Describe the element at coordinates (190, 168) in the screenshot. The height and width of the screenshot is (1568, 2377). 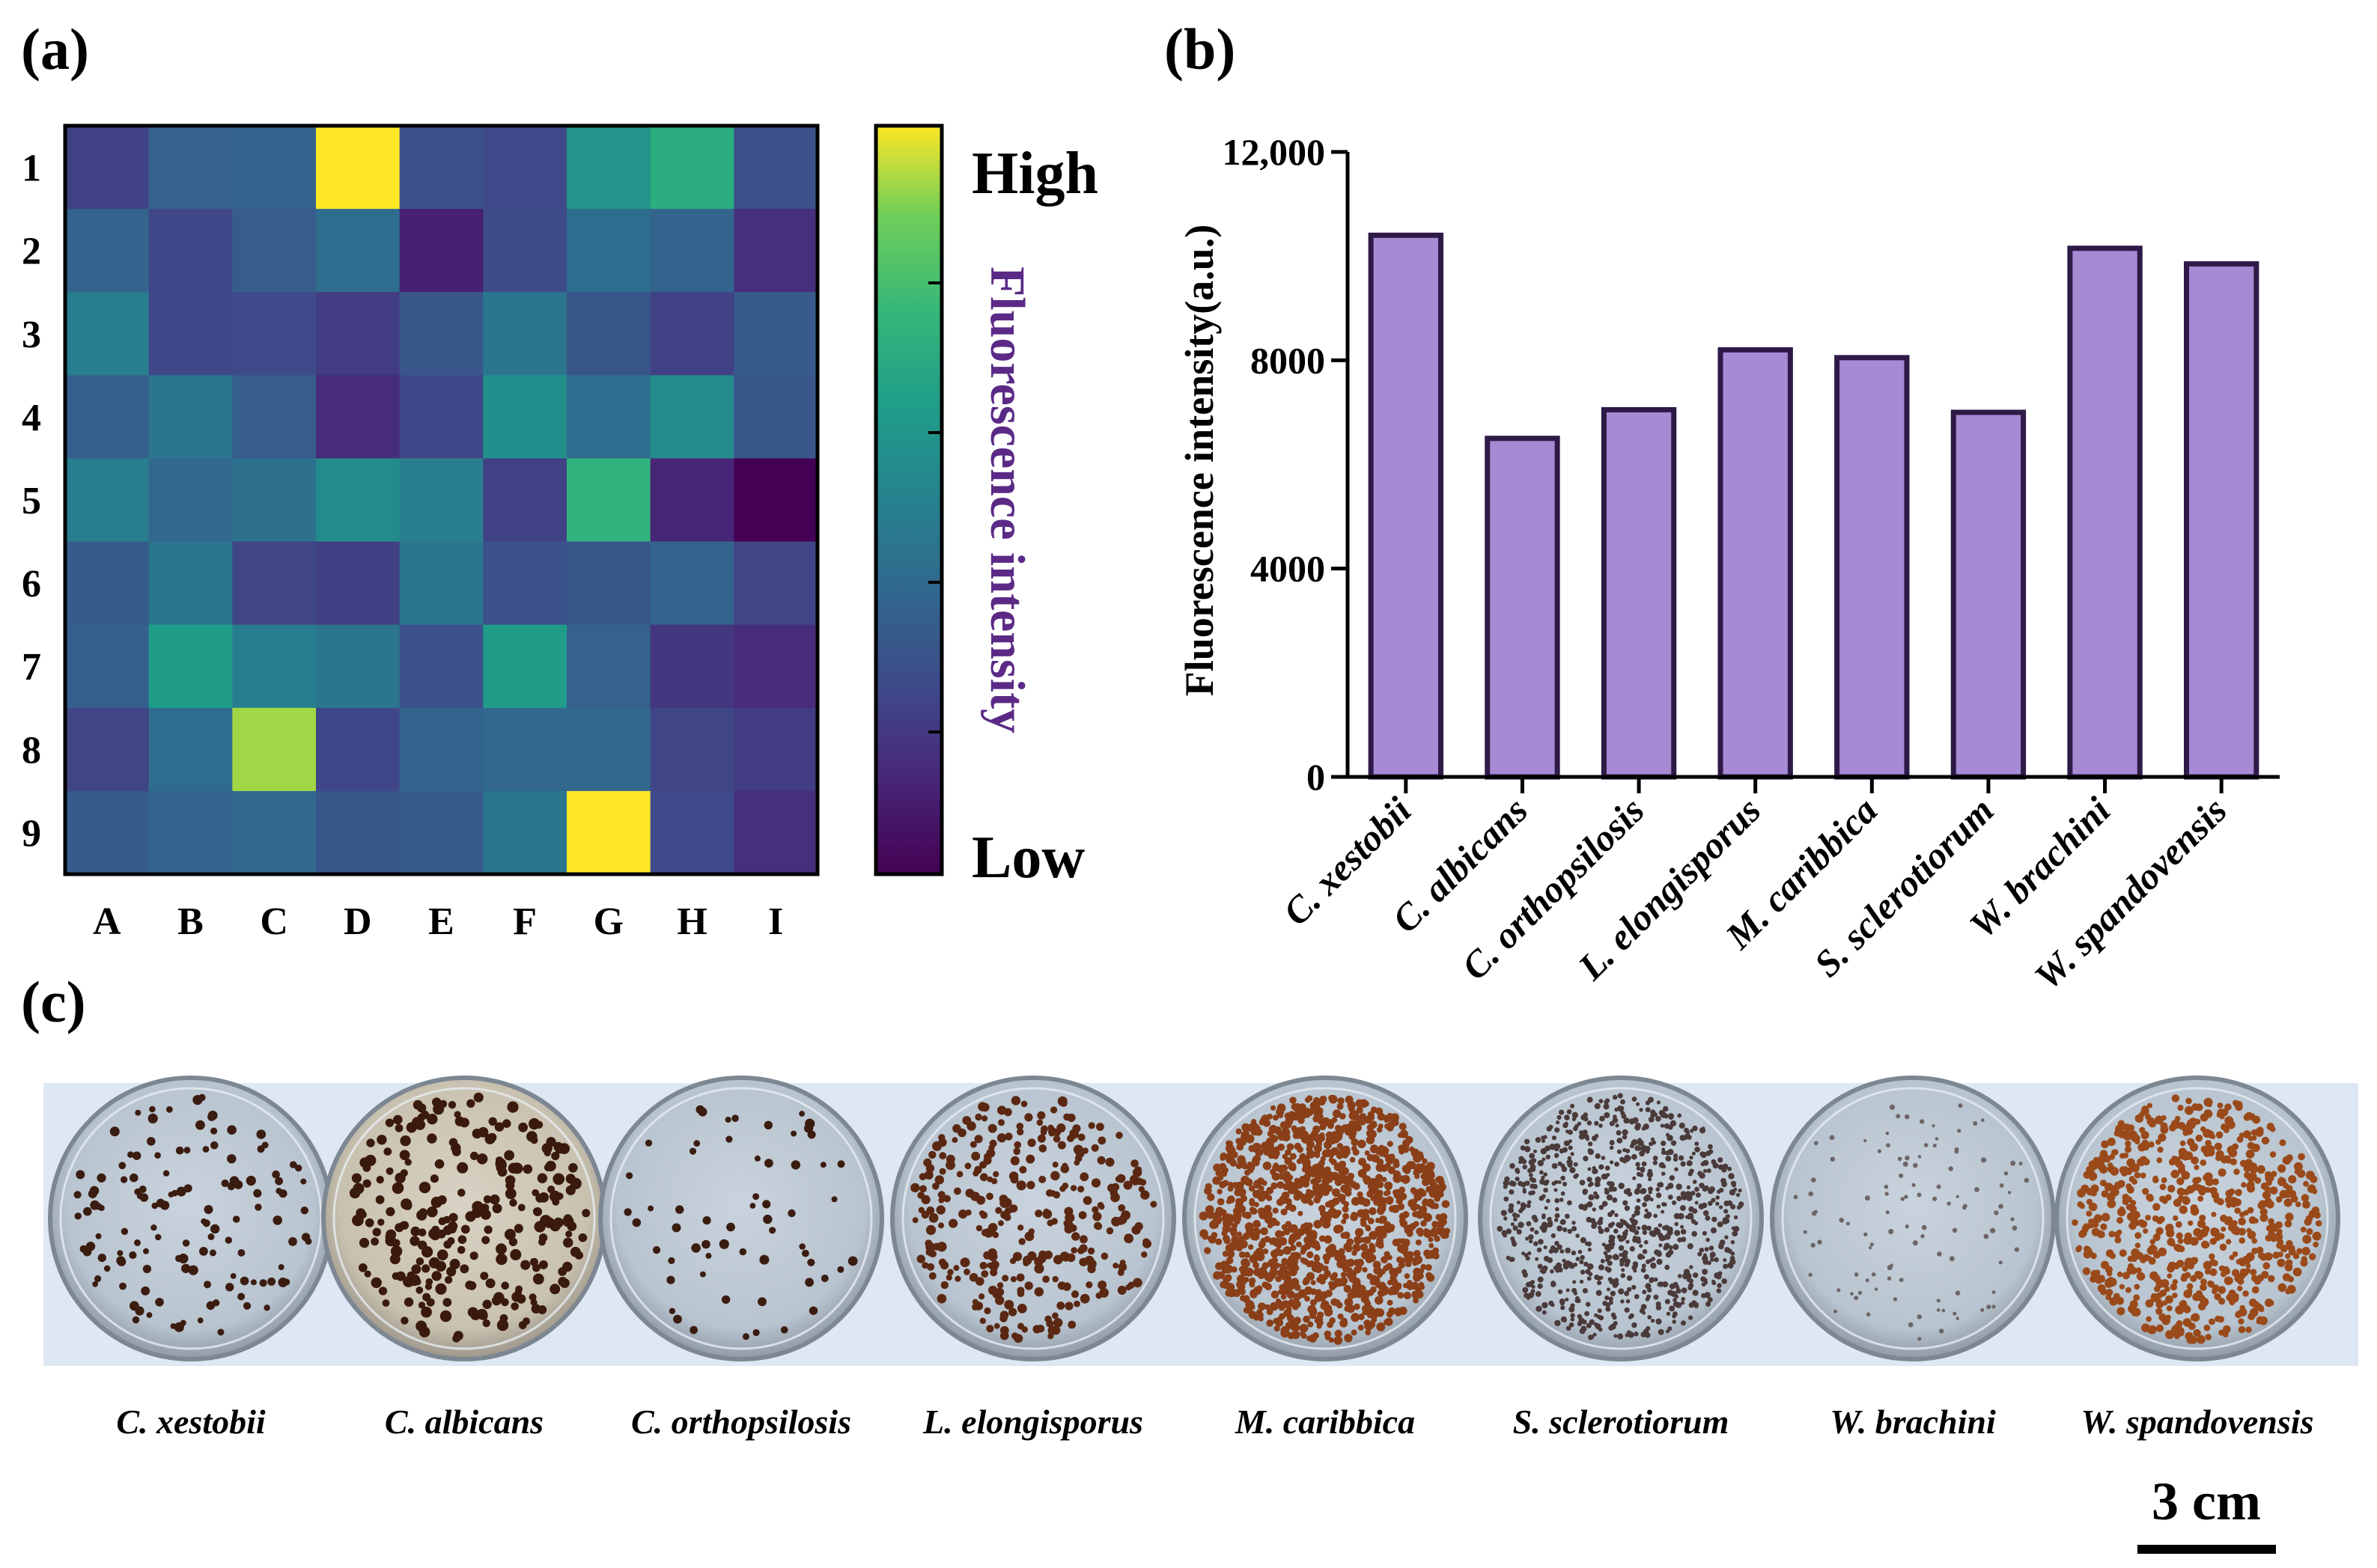
I see `heatmap-cell-1B` at that location.